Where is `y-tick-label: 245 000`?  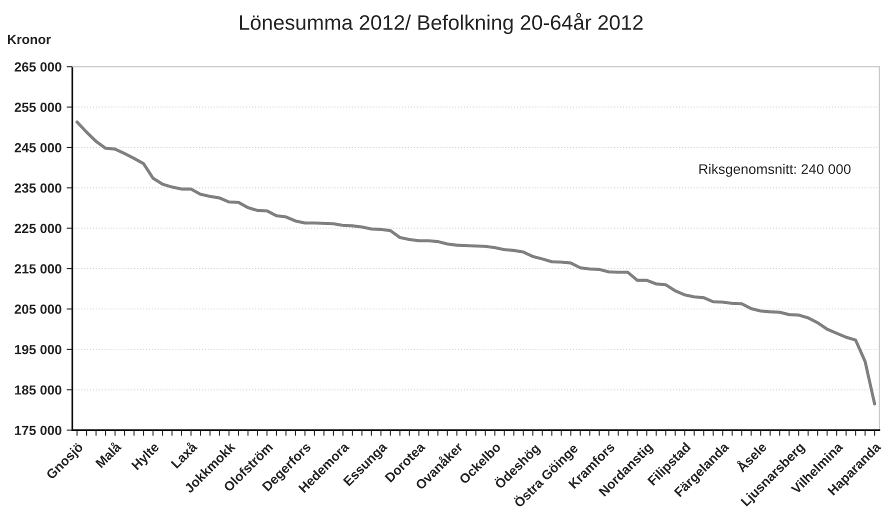
y-tick-label: 245 000 is located at coordinates (38, 147).